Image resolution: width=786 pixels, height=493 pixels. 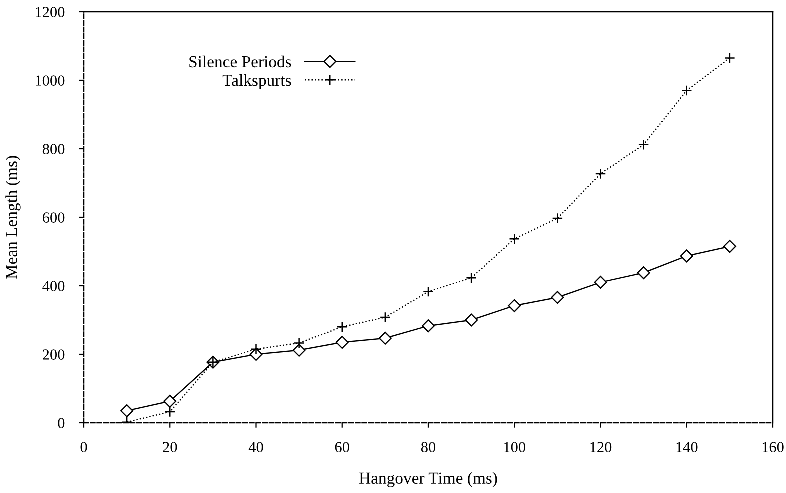 What do you see at coordinates (428, 447) in the screenshot?
I see `x-tick-label: 80` at bounding box center [428, 447].